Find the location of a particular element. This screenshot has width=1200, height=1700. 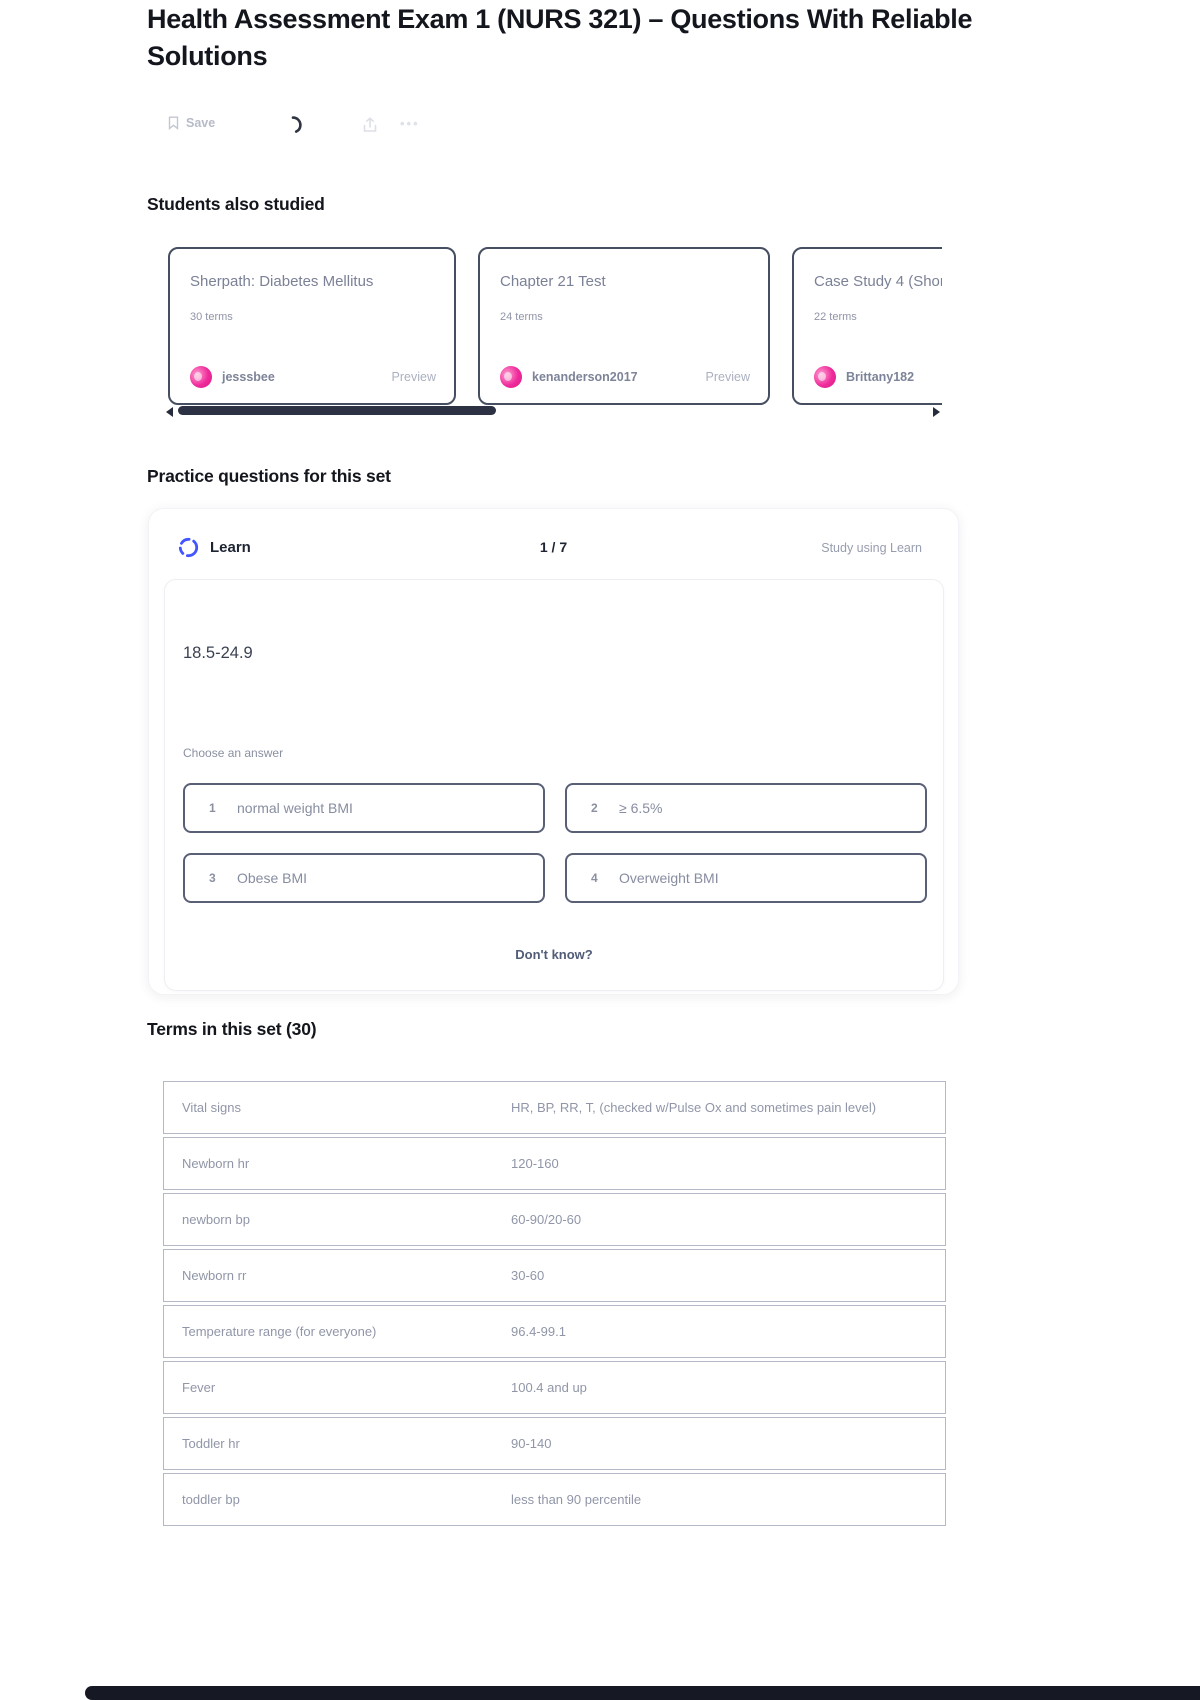

more-button: ••• is located at coordinates (410, 123).